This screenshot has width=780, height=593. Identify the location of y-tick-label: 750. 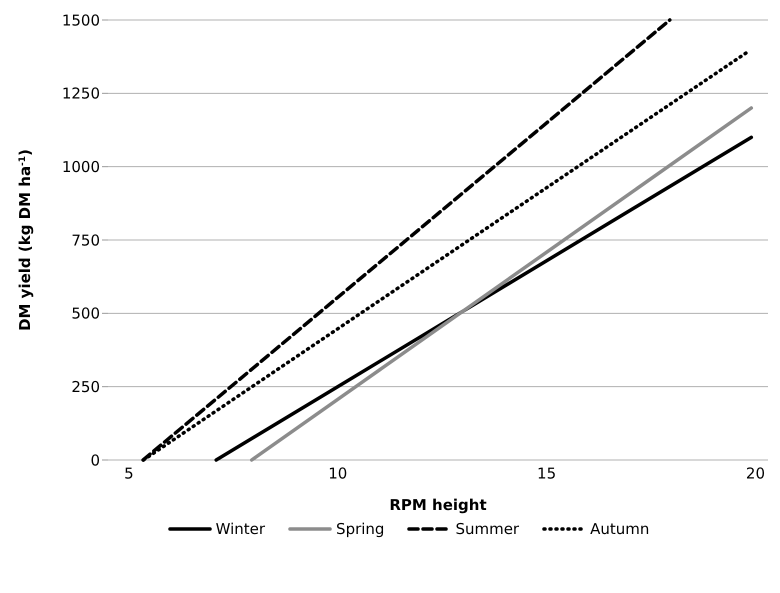
(85, 240).